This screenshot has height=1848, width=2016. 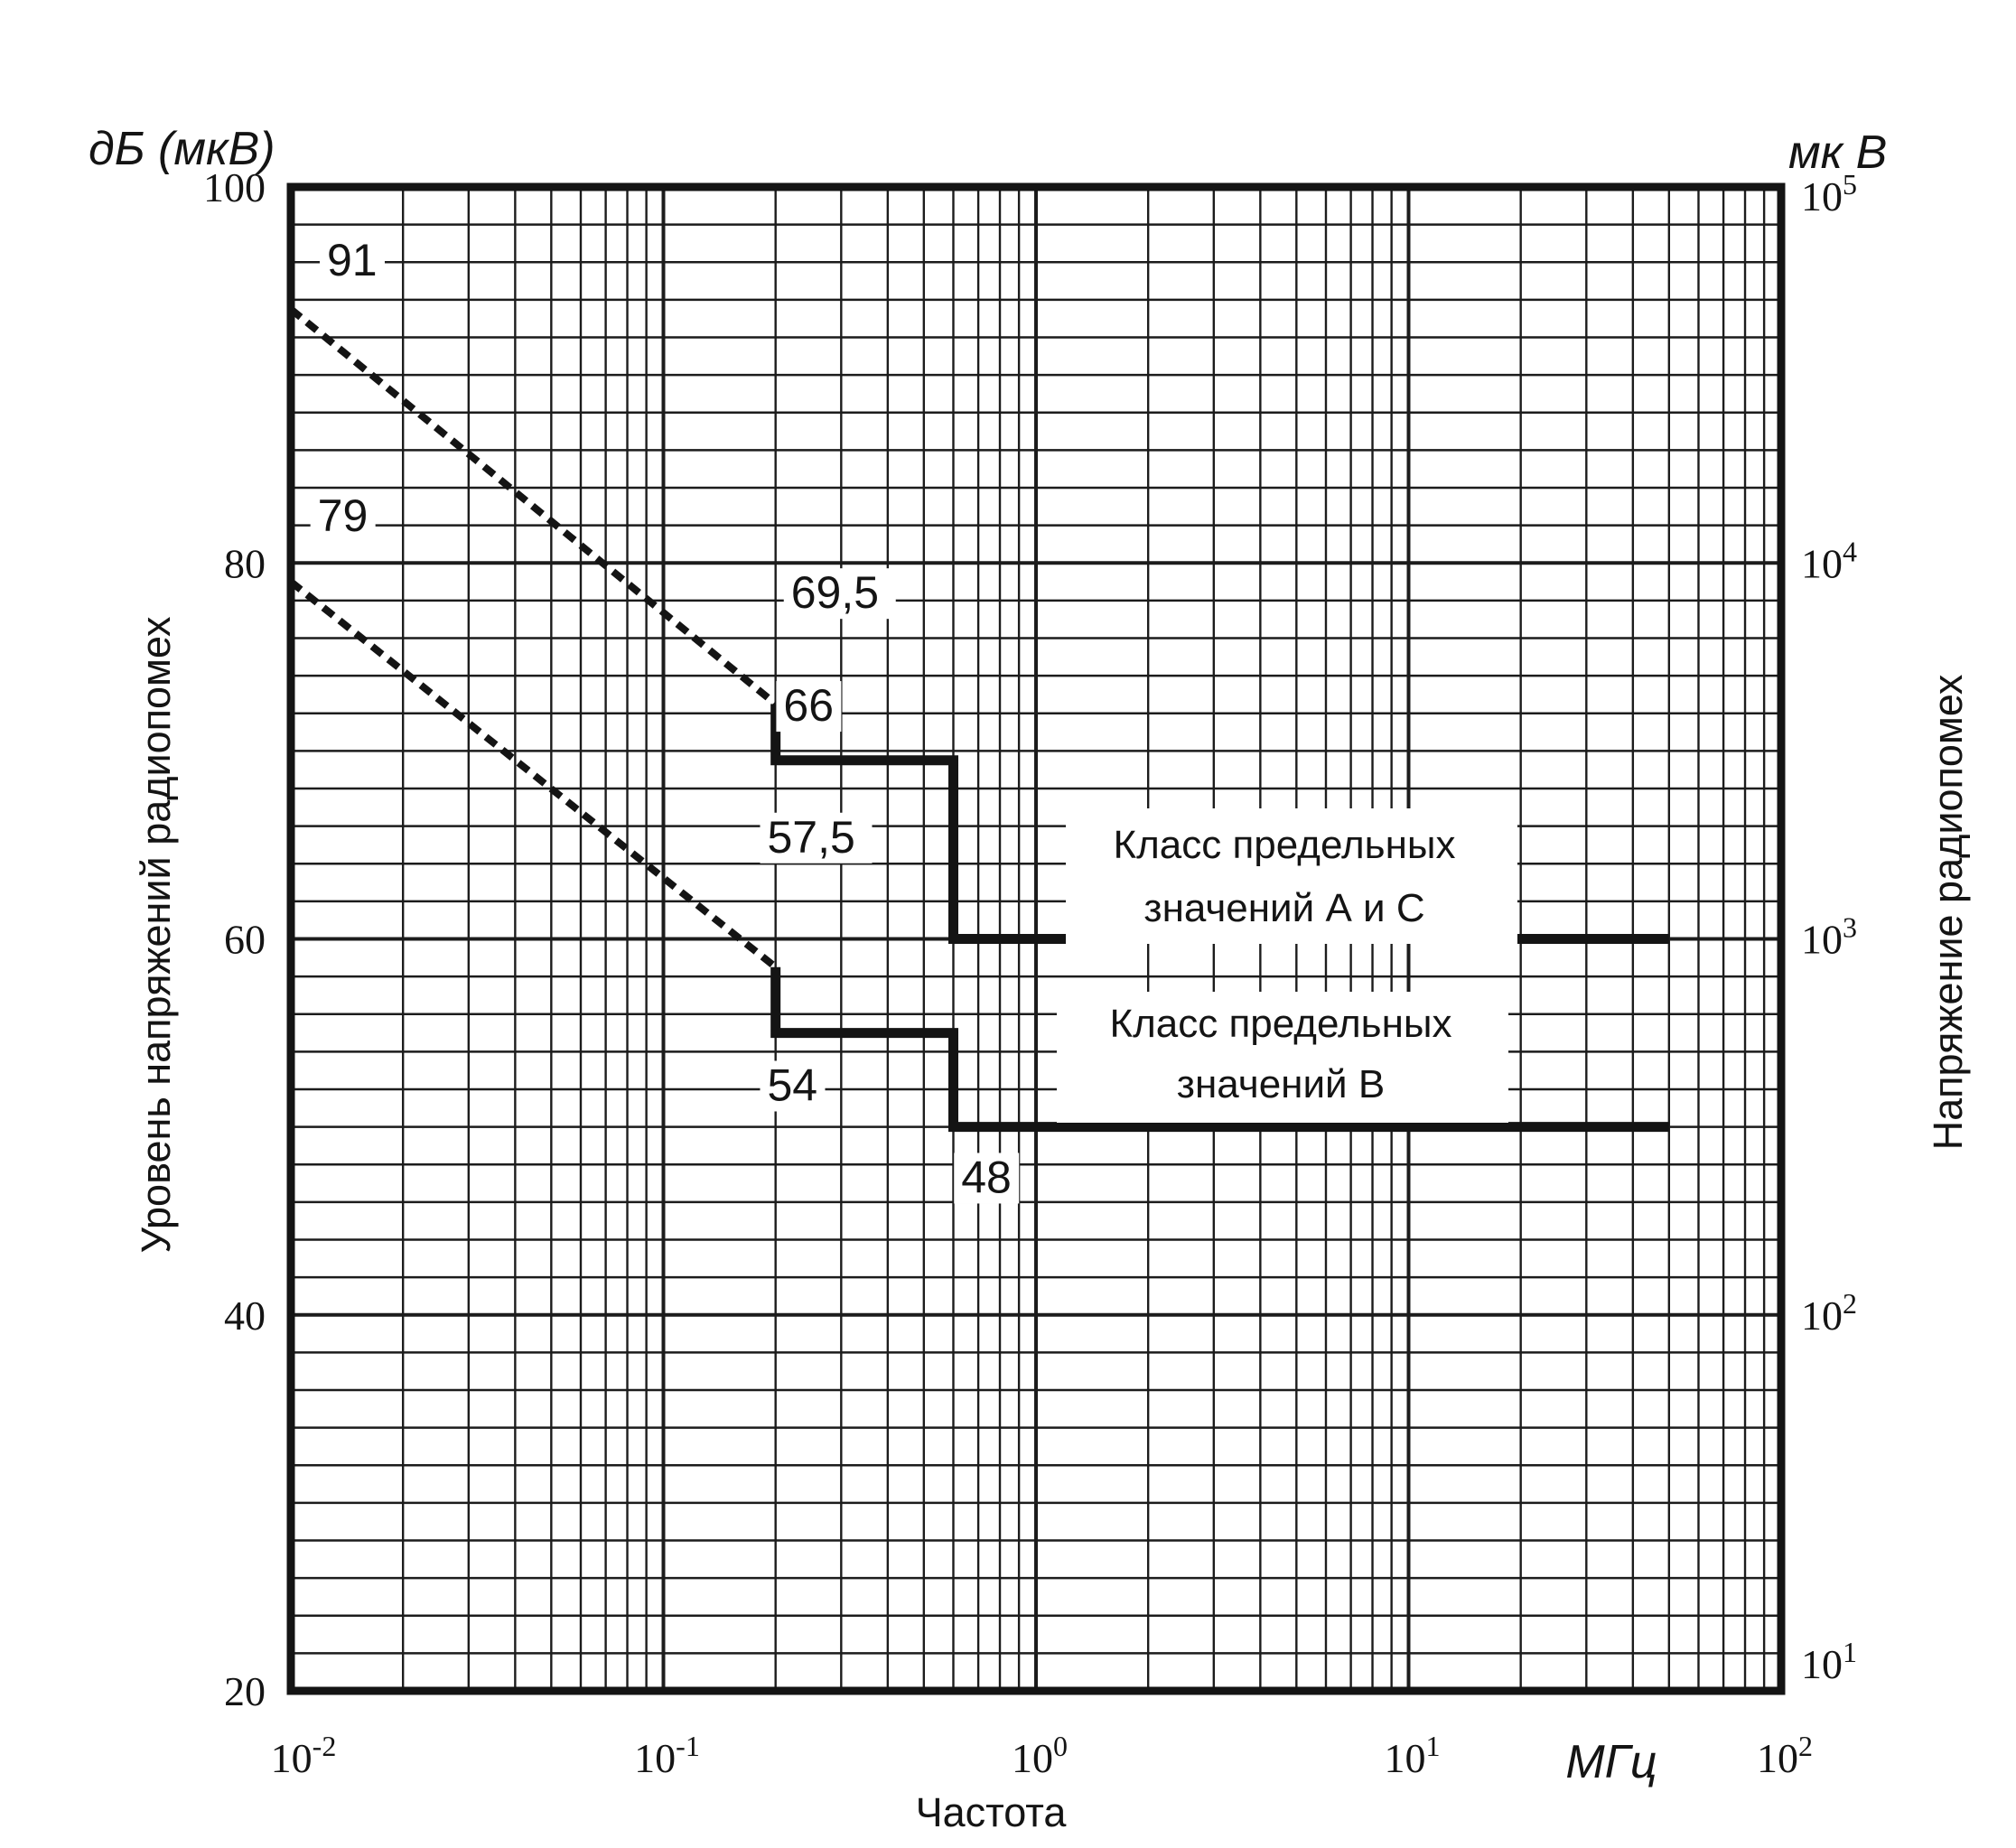 I want to click on y-axis-unit: дБ (мкВ), so click(x=182, y=149).